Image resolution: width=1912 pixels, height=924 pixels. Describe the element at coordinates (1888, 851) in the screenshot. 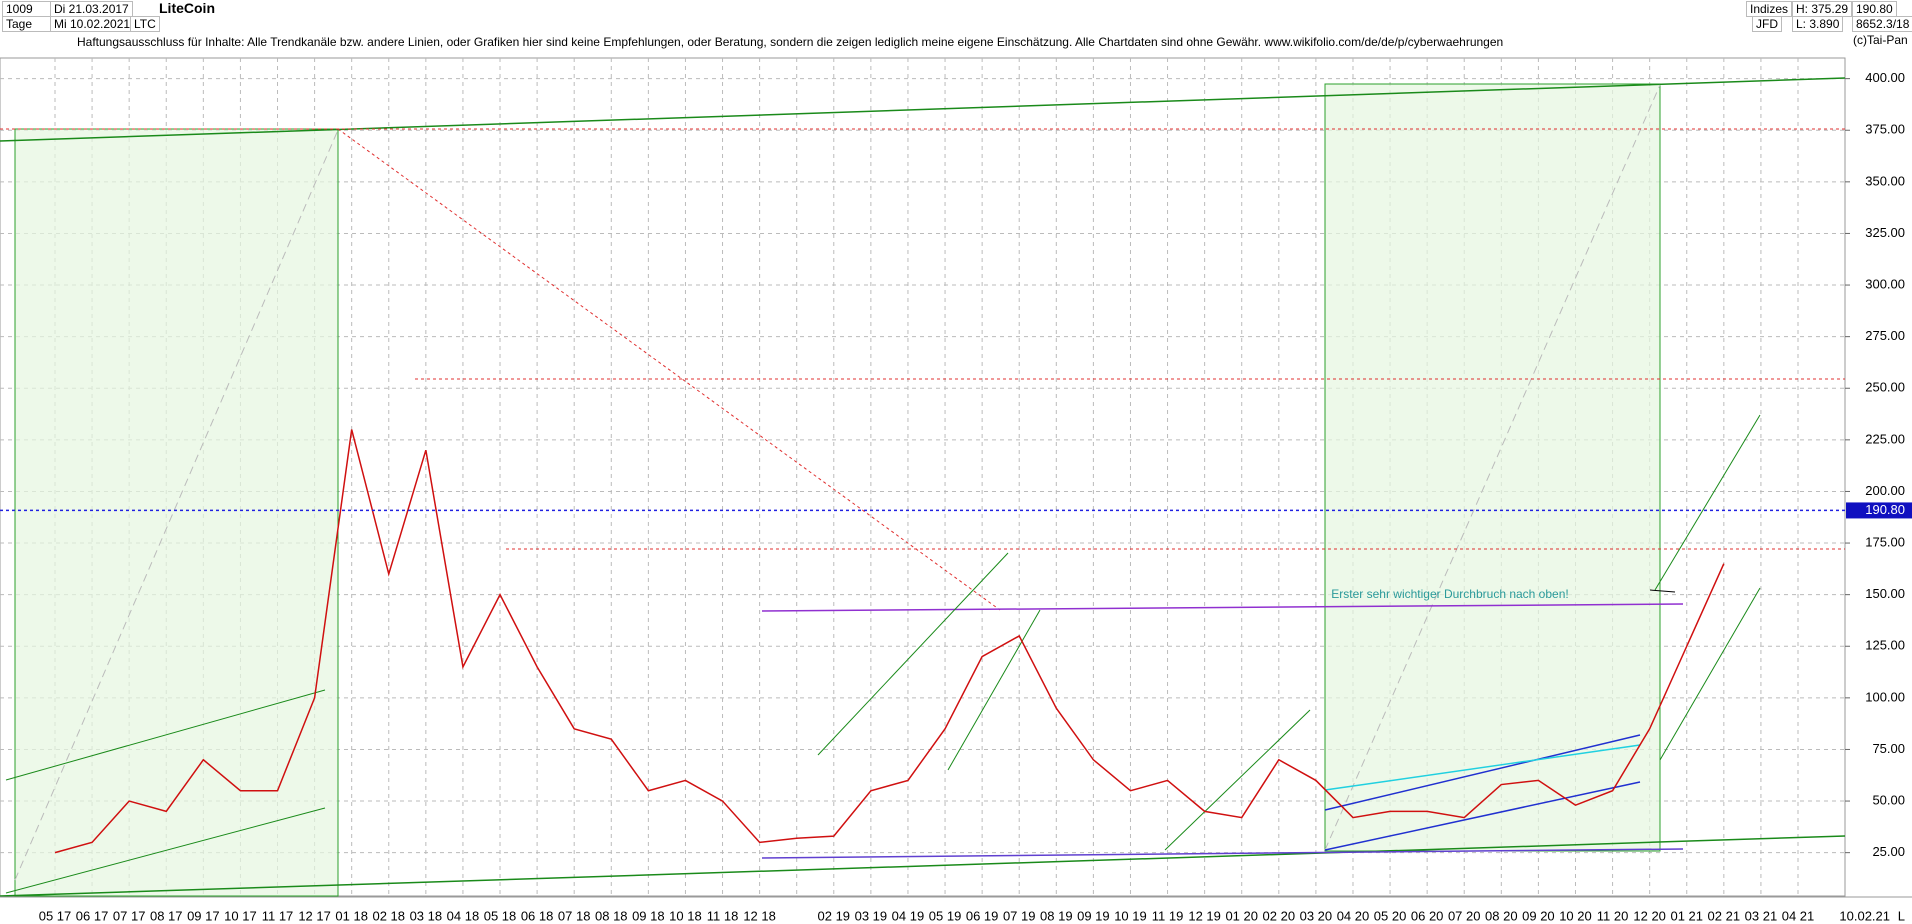

I see `y-tick-label: 25.00` at that location.